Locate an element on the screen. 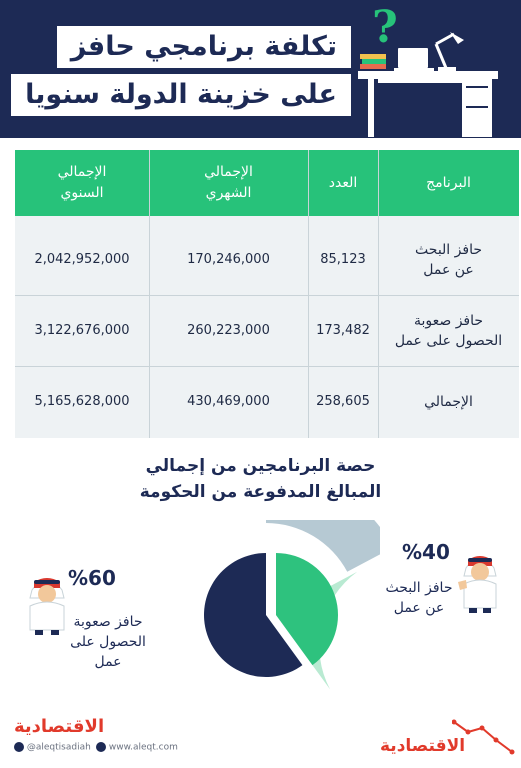 This screenshot has height=768, width=521. left-program-label: حافز صعوبة الحصول على عمل is located at coordinates (108, 642).